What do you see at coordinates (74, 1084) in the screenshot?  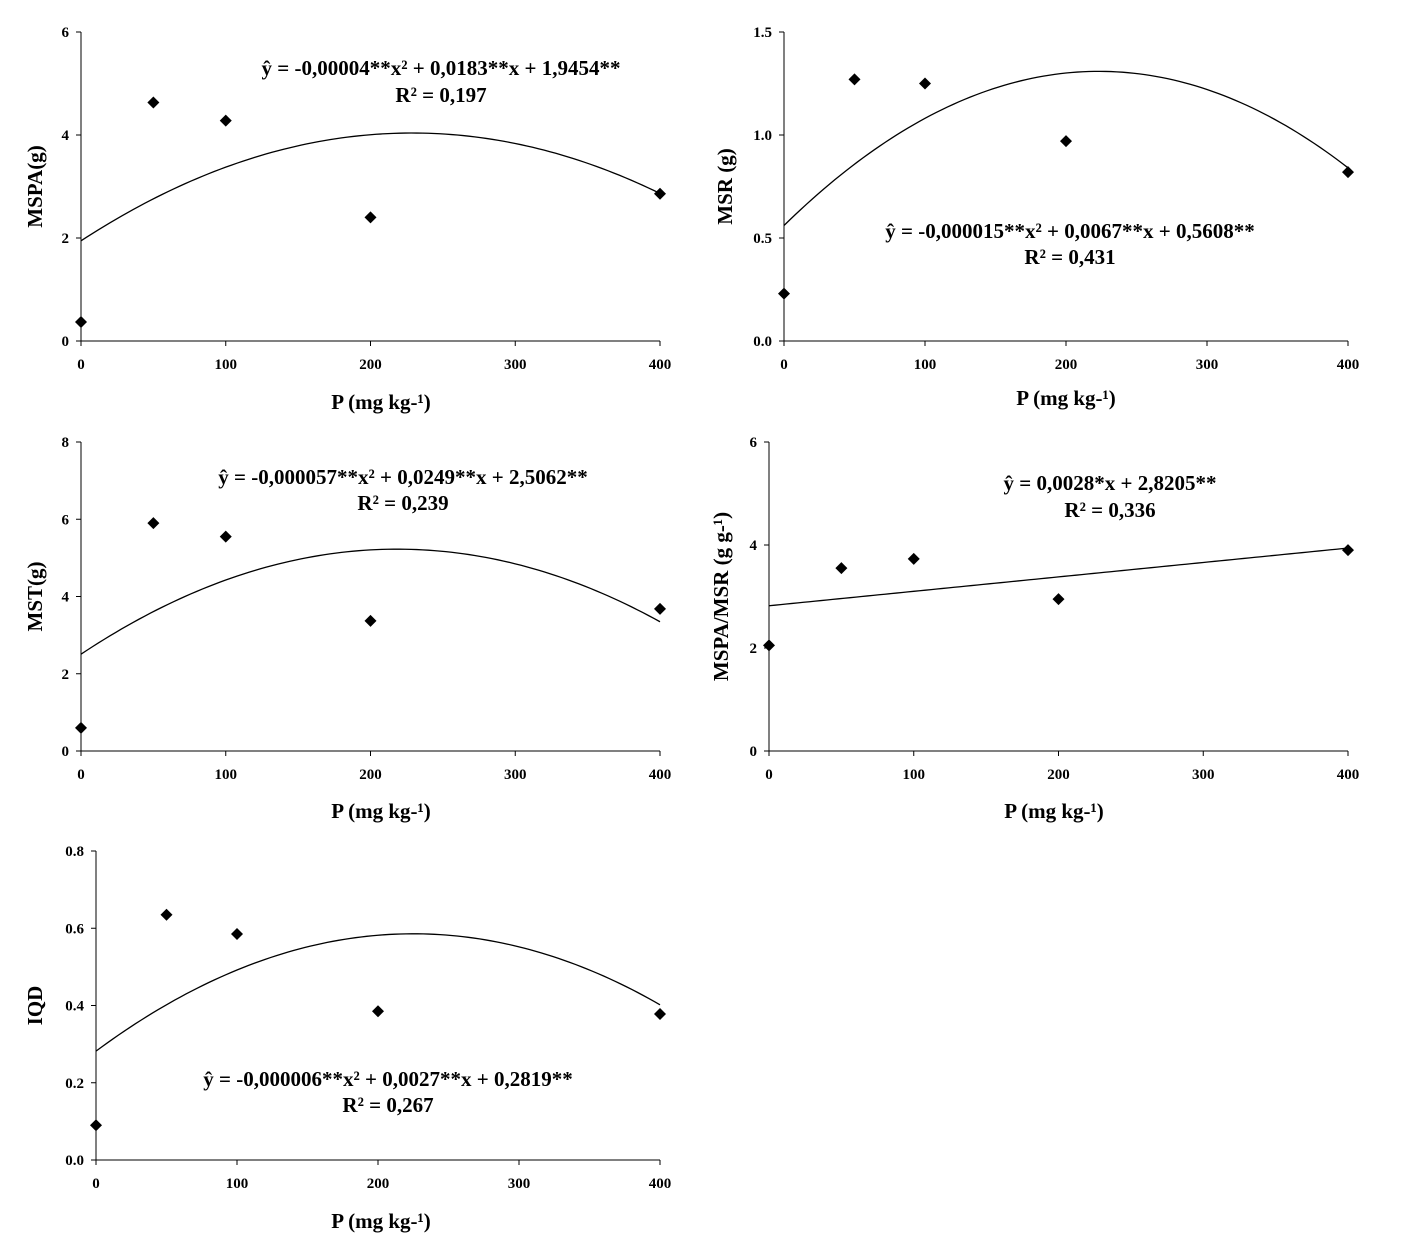 I see `y-tick-label: 0.2` at bounding box center [74, 1084].